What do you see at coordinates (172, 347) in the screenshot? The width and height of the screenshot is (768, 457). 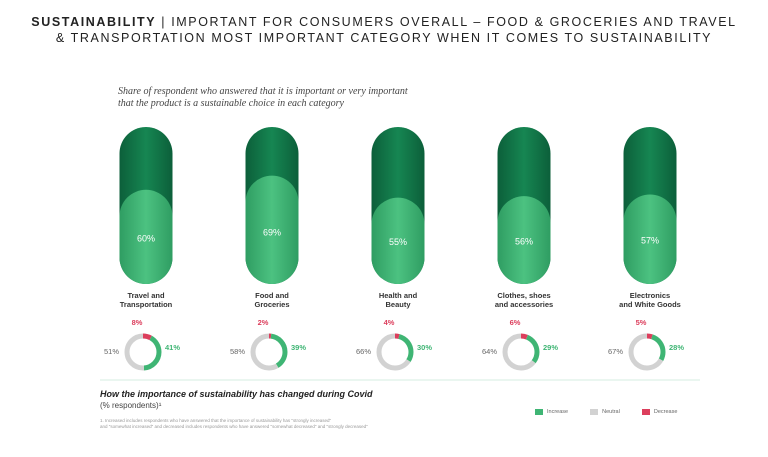 I see `donut-label-increase: 41%` at bounding box center [172, 347].